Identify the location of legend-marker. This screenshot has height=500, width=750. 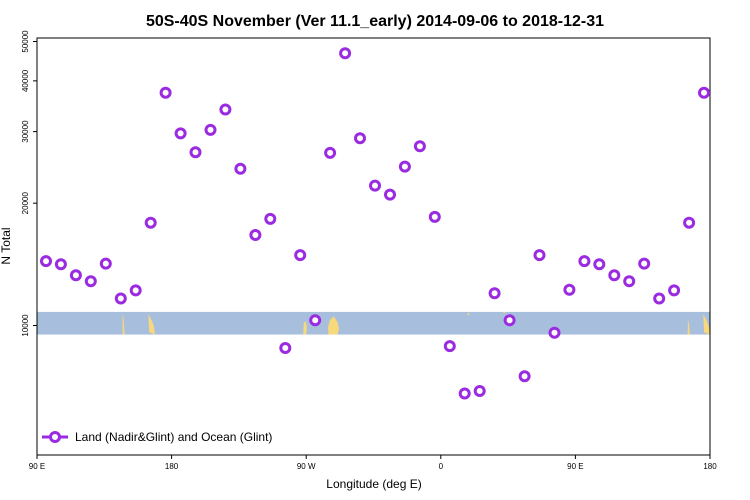
(55, 437).